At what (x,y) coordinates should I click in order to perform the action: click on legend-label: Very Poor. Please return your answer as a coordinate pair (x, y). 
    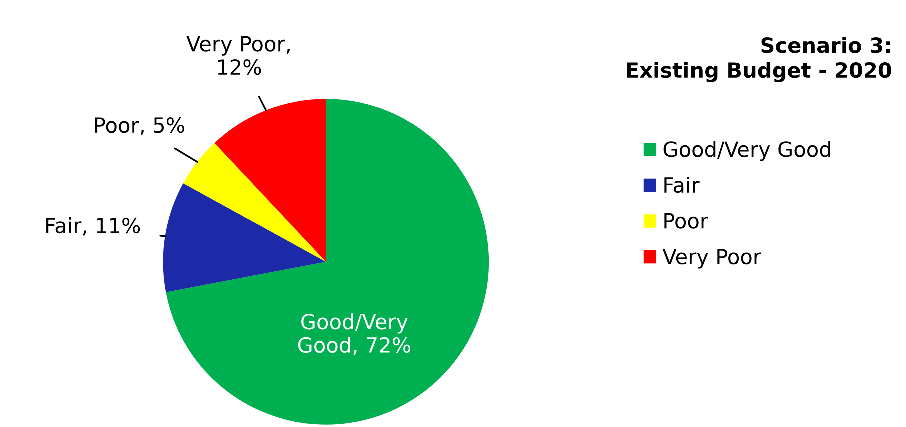
    Looking at the image, I should click on (712, 259).